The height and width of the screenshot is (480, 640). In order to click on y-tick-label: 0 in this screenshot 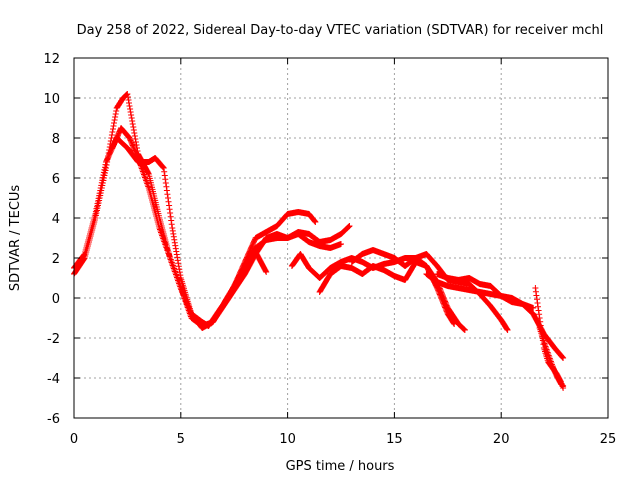, I will do `click(56, 299)`.